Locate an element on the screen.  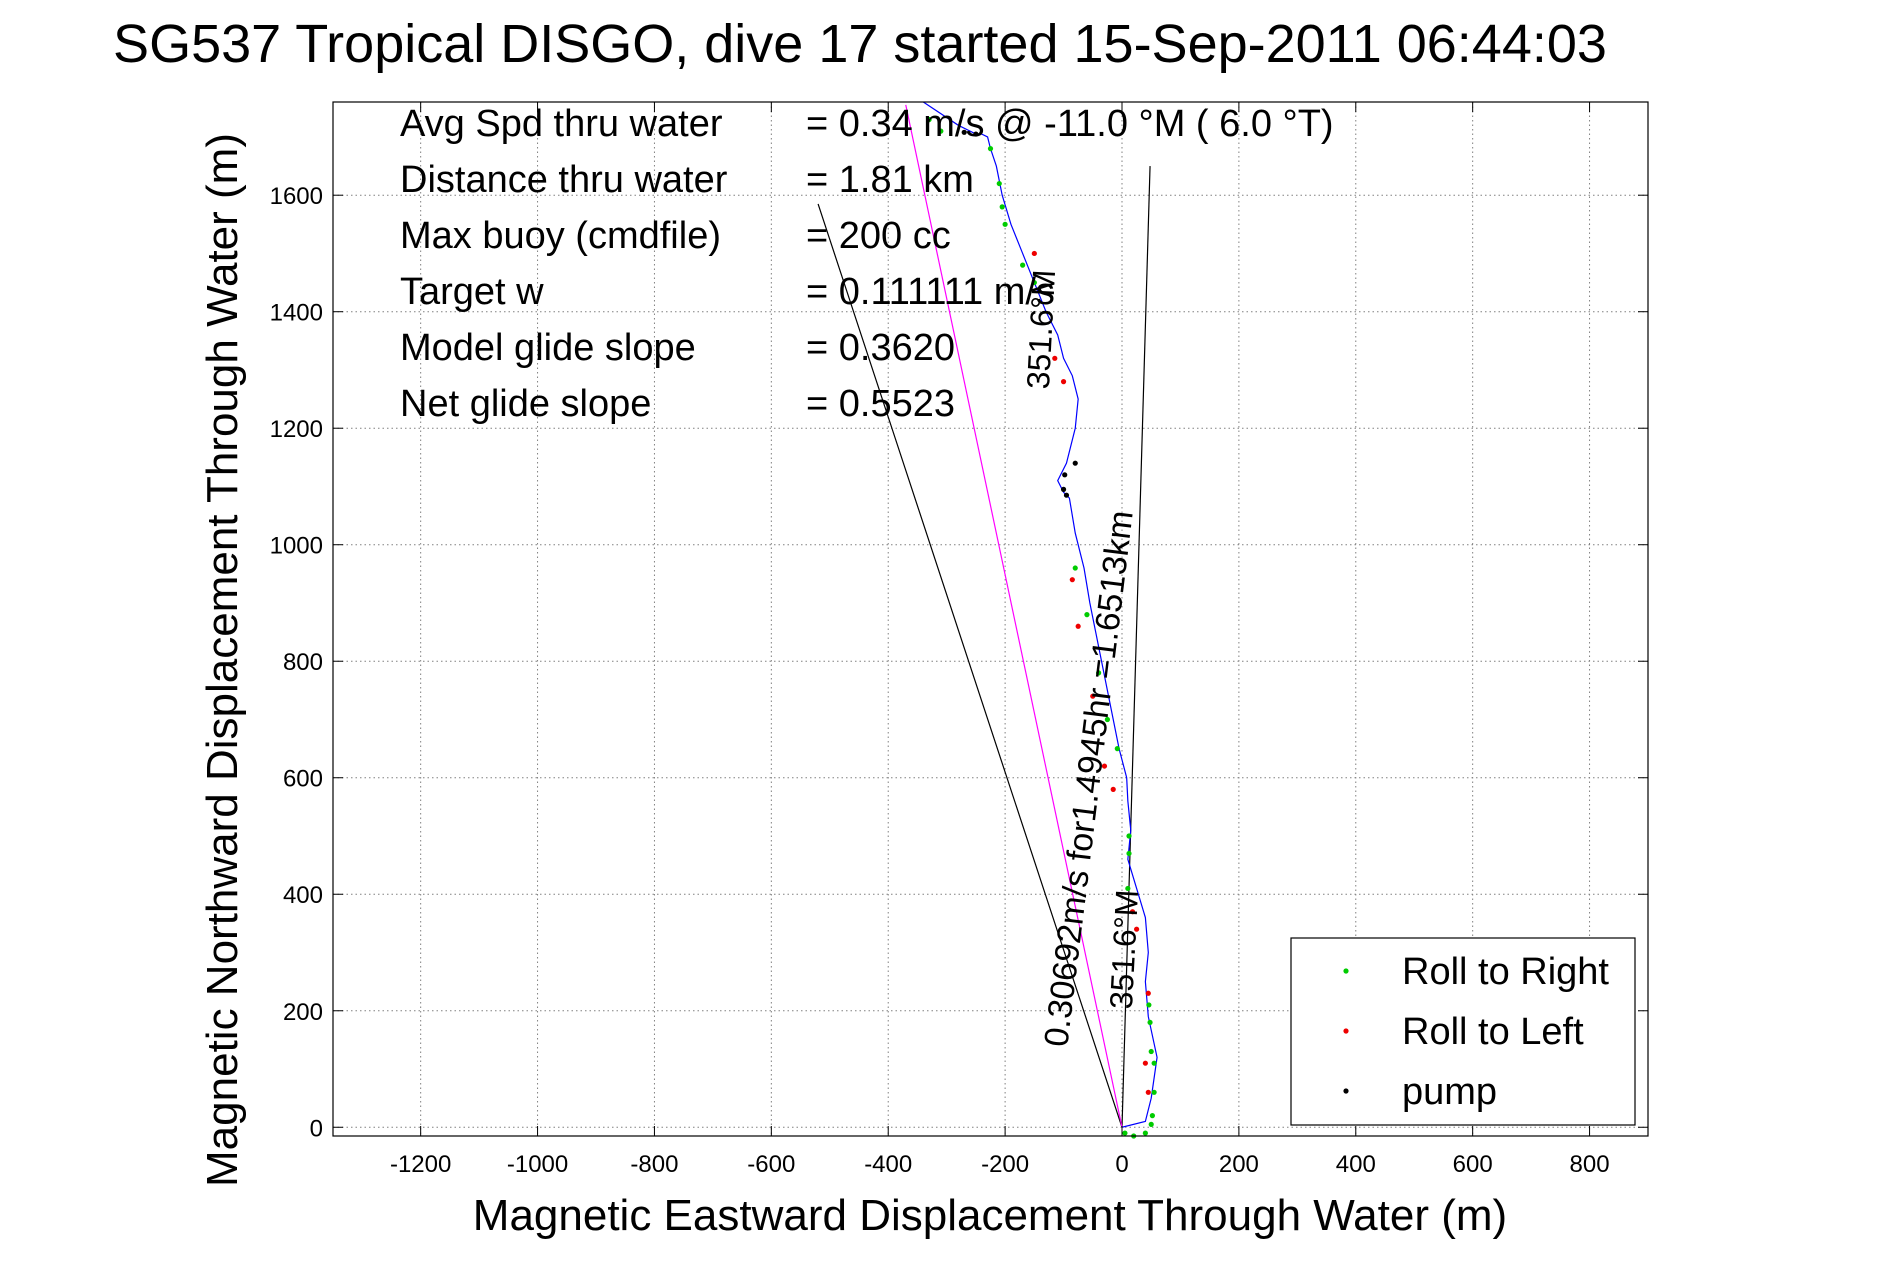
stat-value: = 0.34 m/s @ -11.0 °M ( 6.0 °T) is located at coordinates (1070, 124).